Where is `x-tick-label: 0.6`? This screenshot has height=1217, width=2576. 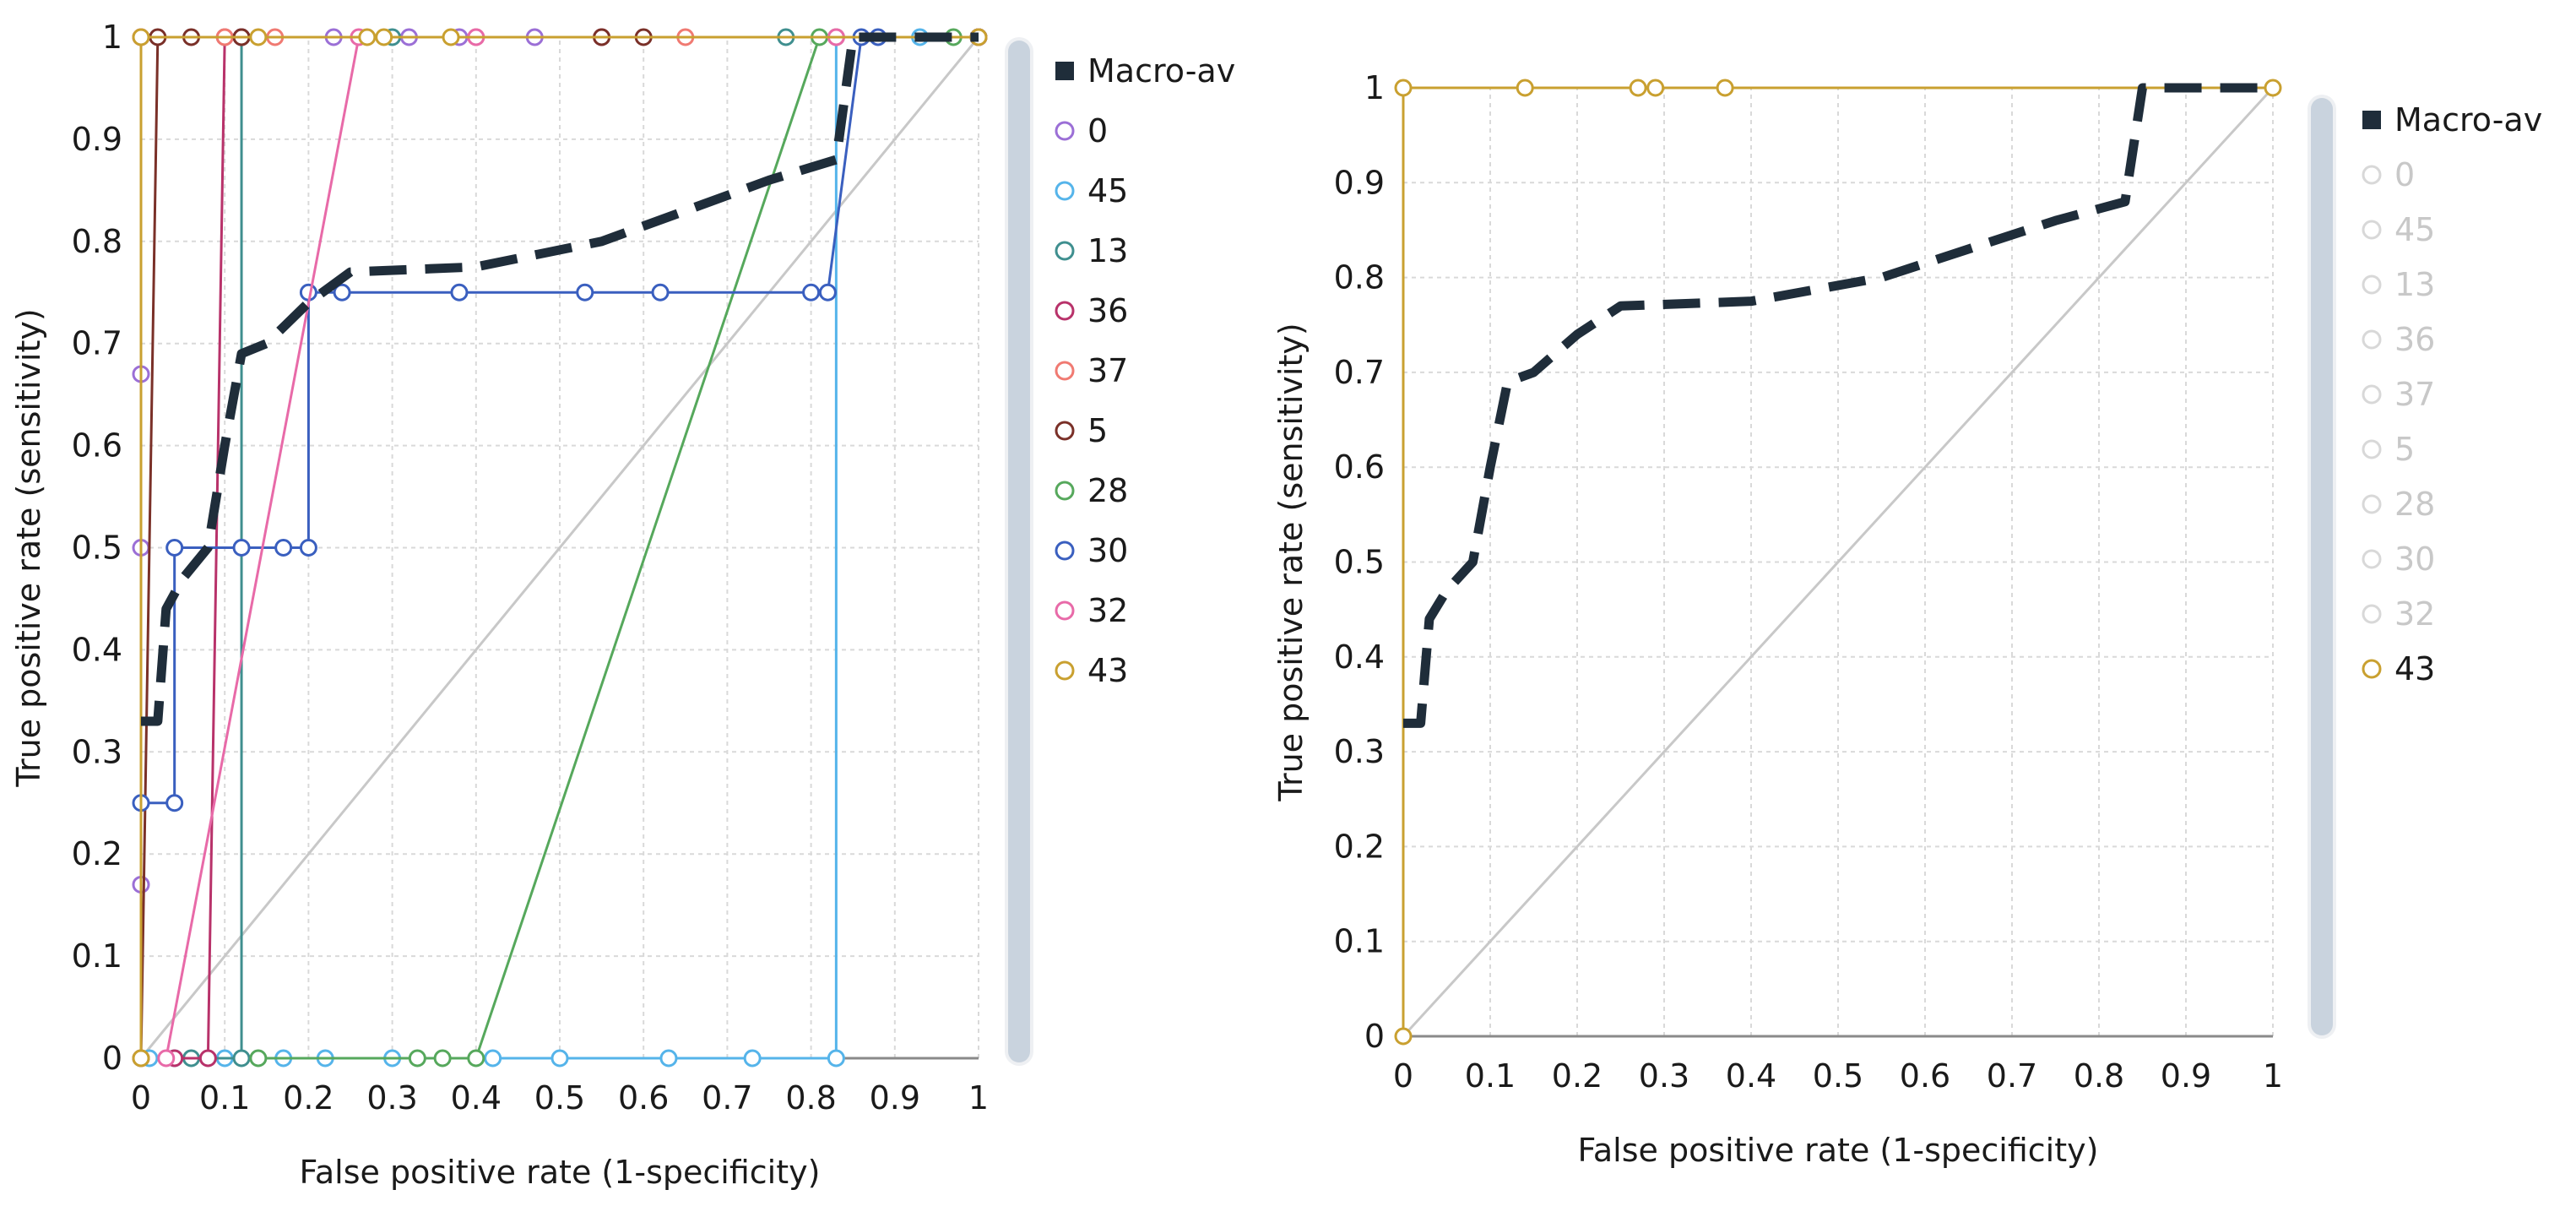
x-tick-label: 0.6 is located at coordinates (1925, 1076).